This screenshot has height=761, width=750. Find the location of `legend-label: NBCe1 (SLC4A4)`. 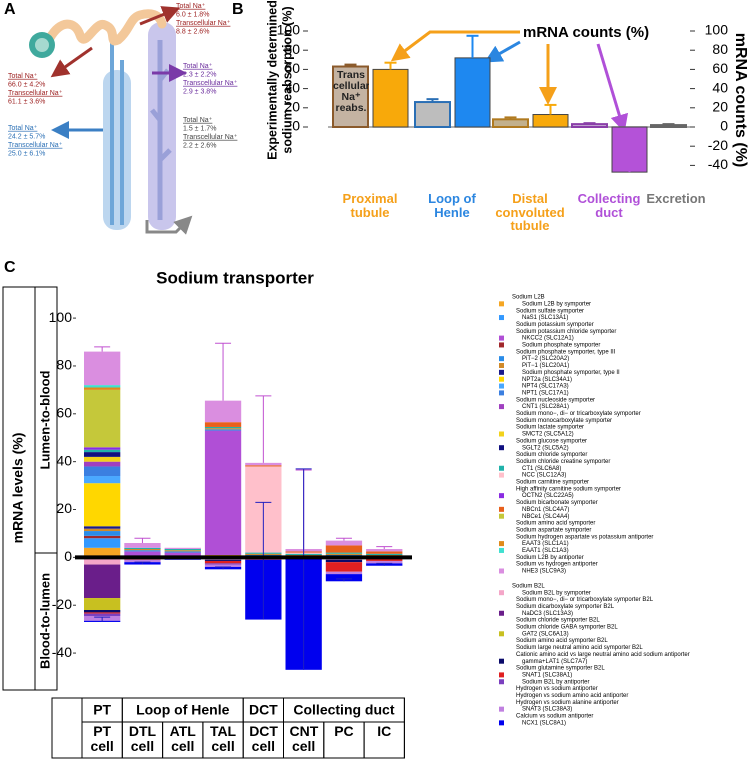

legend-label: NBCe1 (SLC4A4) is located at coordinates (545, 517).